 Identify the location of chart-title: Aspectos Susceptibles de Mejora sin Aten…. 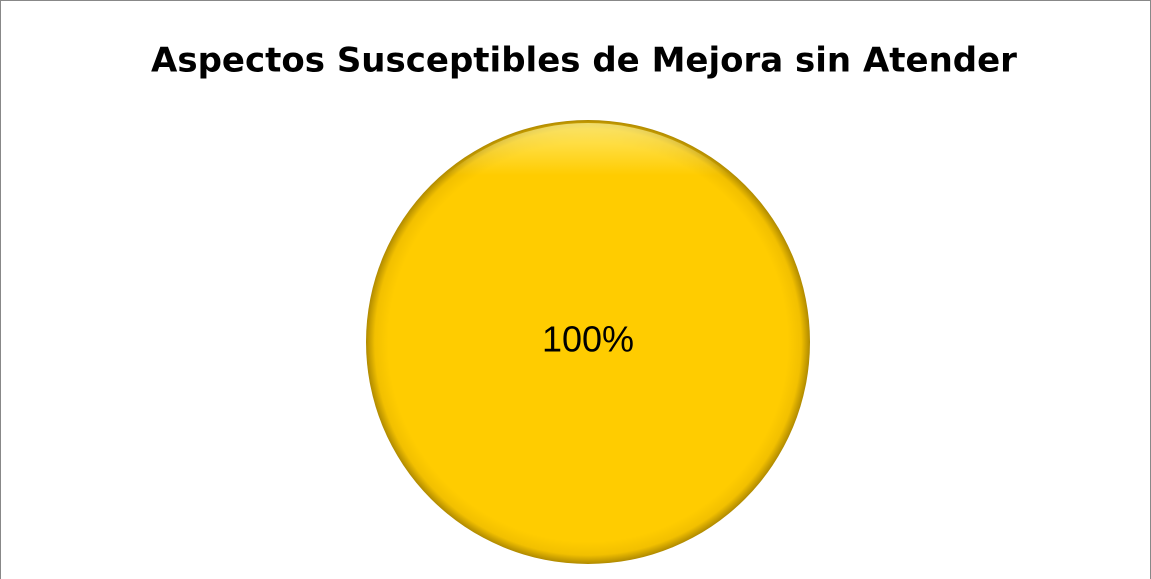
(584, 61).